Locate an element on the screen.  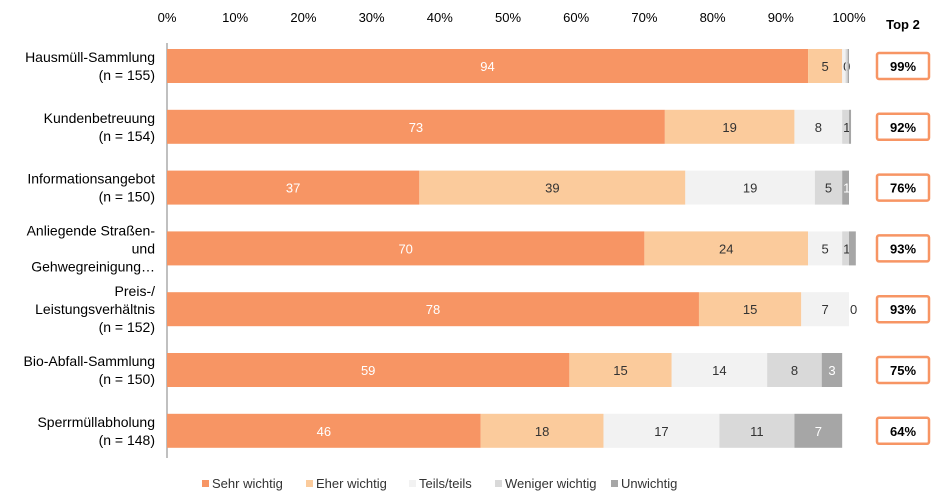
legend-label: Eher wichtig is located at coordinates (351, 483).